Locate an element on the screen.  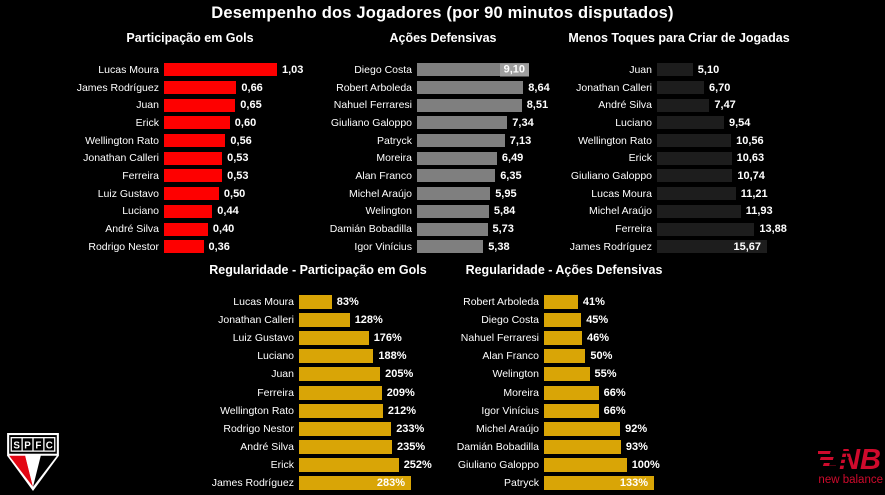
bar: 283% is located at coordinates (355, 482).